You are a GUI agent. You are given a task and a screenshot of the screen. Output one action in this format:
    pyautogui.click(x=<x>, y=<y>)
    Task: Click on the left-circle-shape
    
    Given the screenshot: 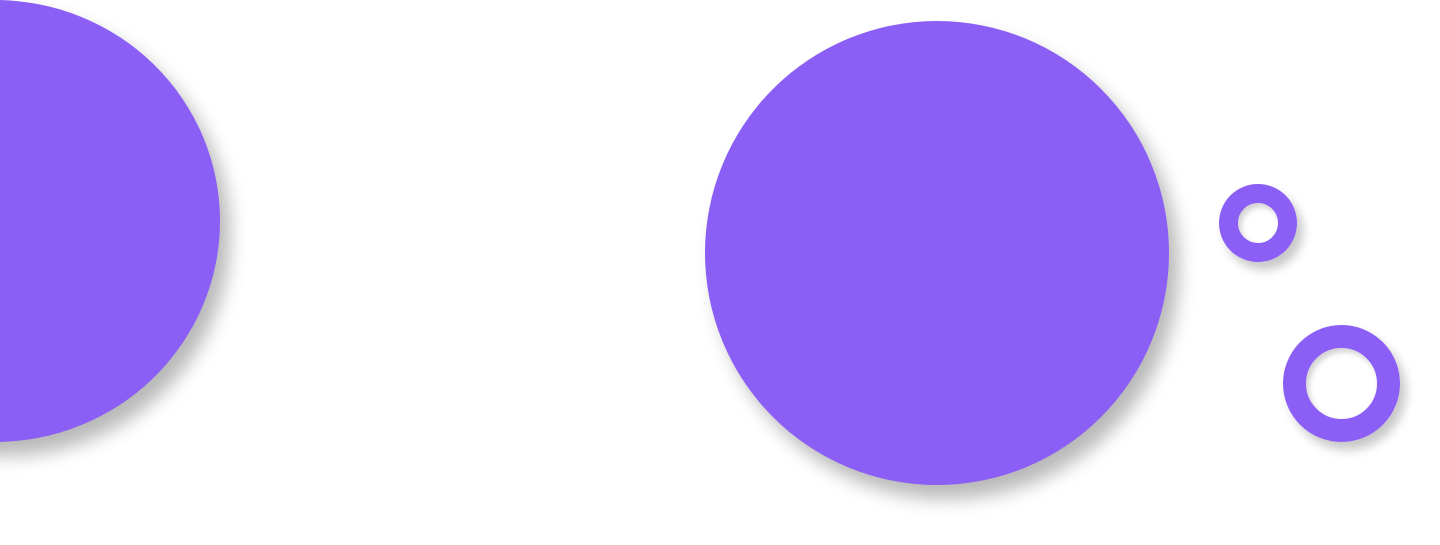 What is the action you would take?
    pyautogui.click(x=110, y=221)
    